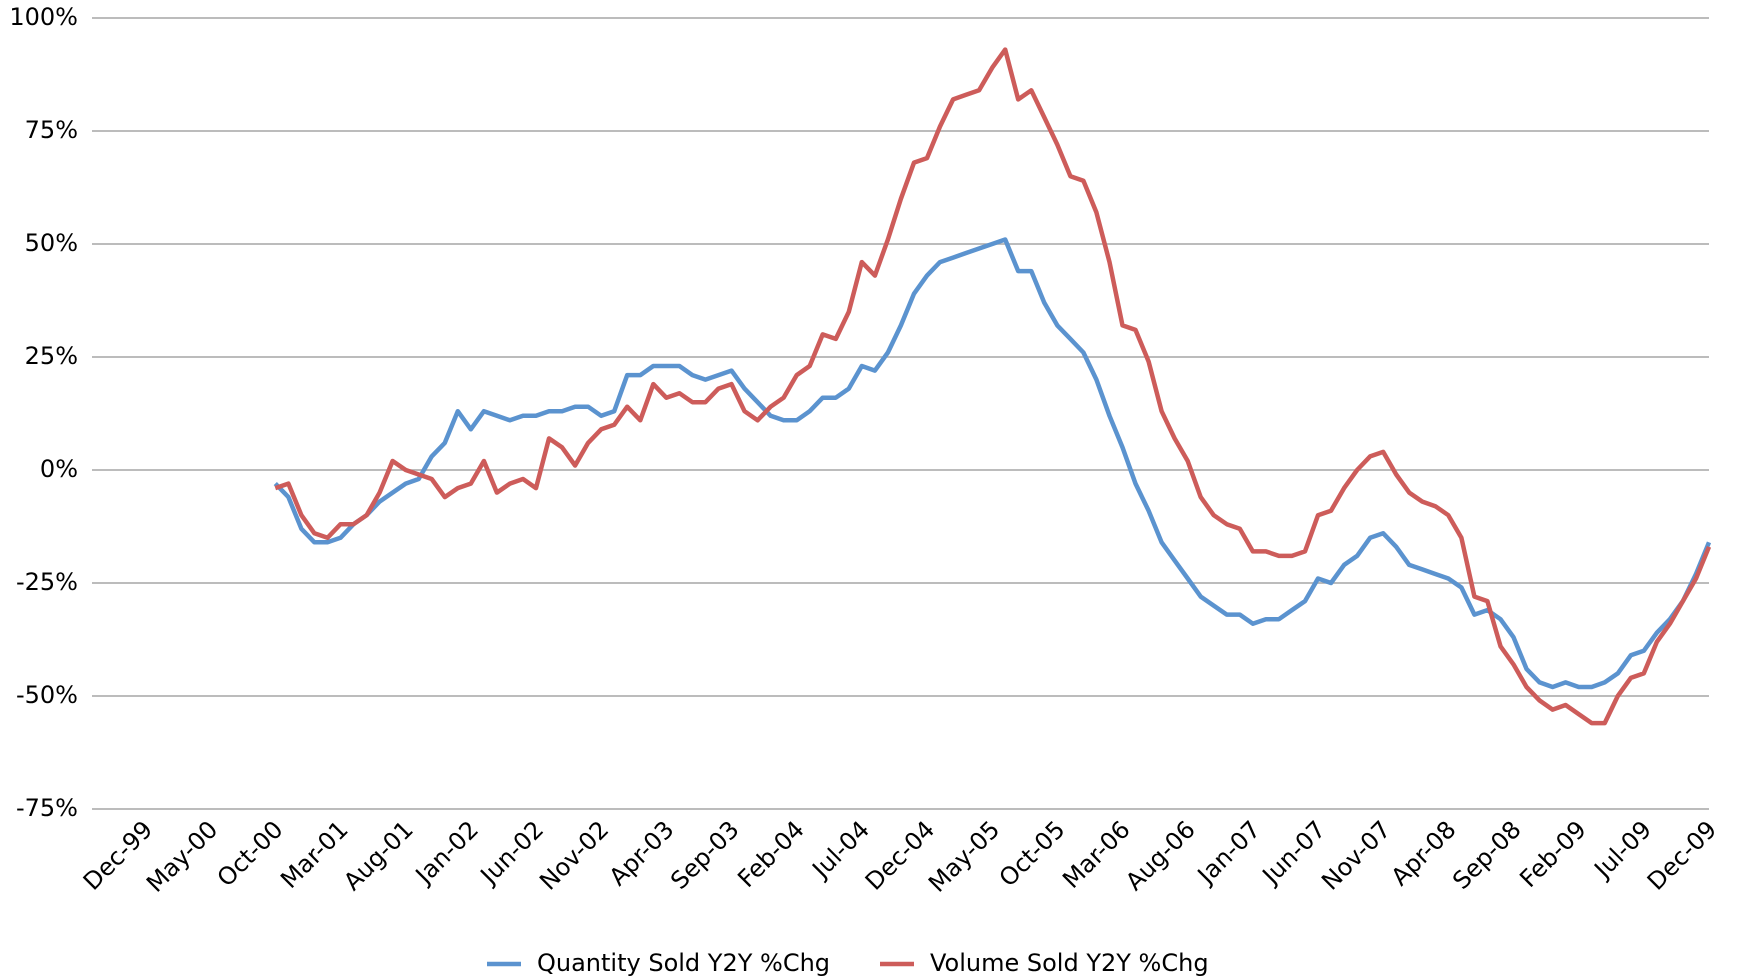 This screenshot has height=978, width=1754. Describe the element at coordinates (51, 130) in the screenshot. I see `y-tick-label: 75%` at that location.